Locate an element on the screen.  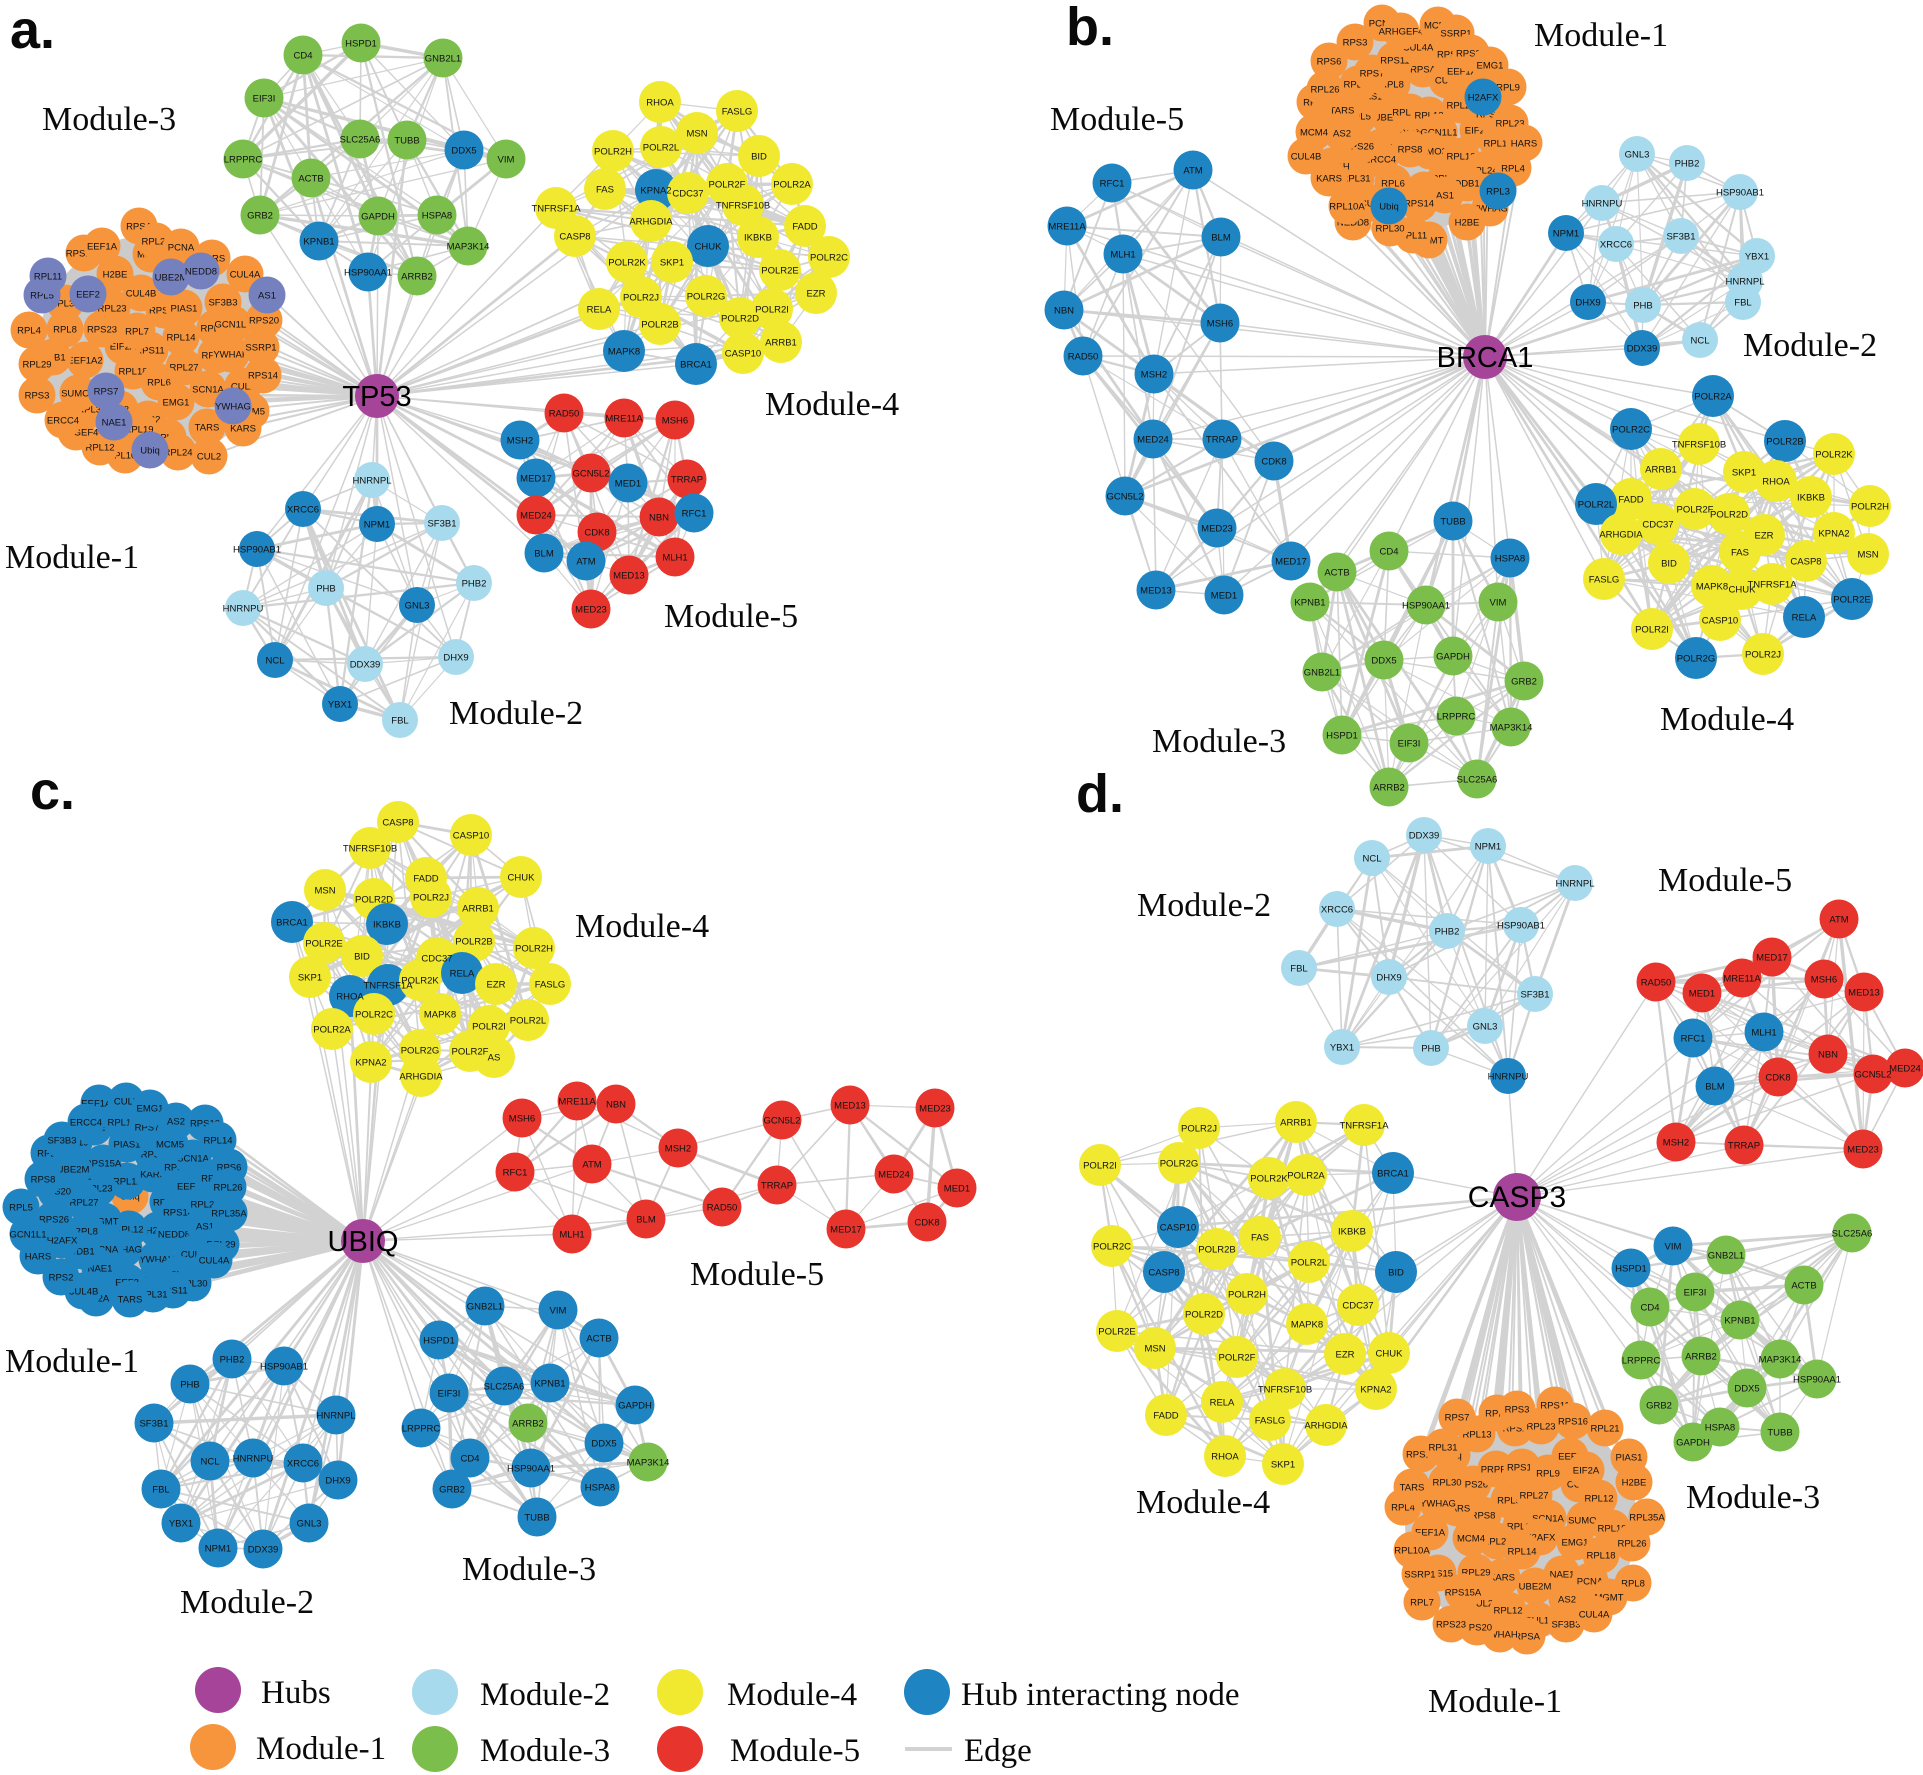
svg-text: SKP1 is located at coordinates (310, 978).